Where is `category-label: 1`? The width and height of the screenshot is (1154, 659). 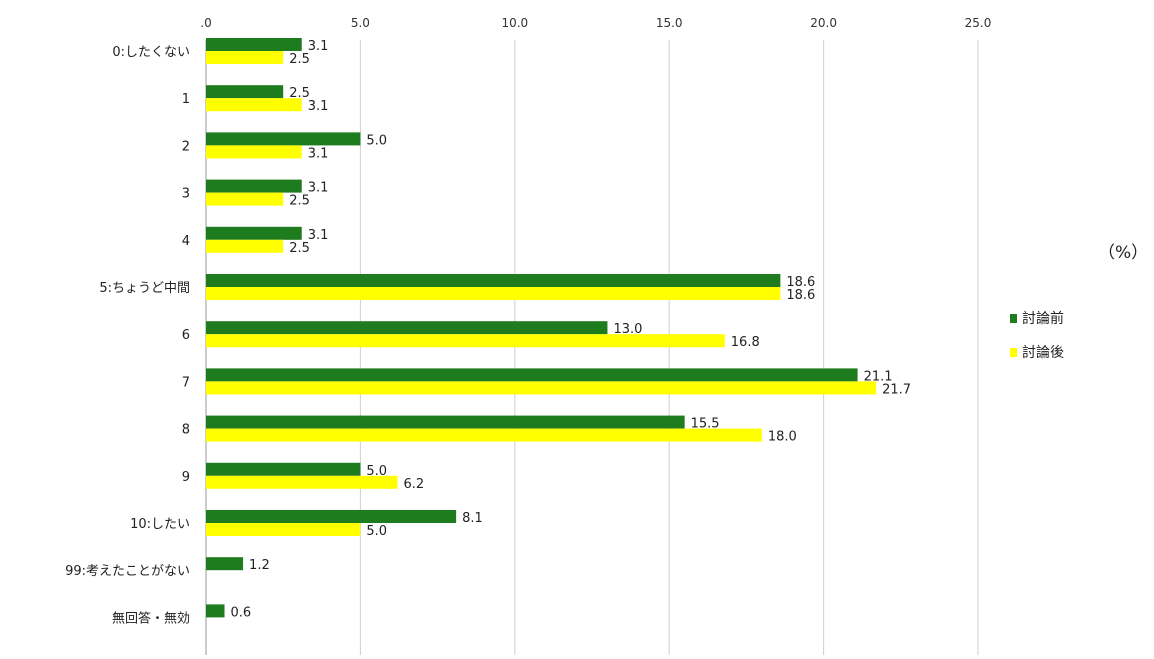
category-label: 1 is located at coordinates (186, 99).